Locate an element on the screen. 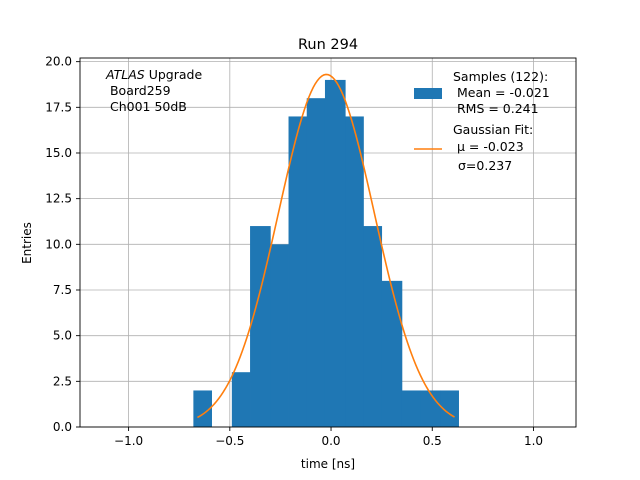  y-tick-label: 5.0 is located at coordinates (62, 336).